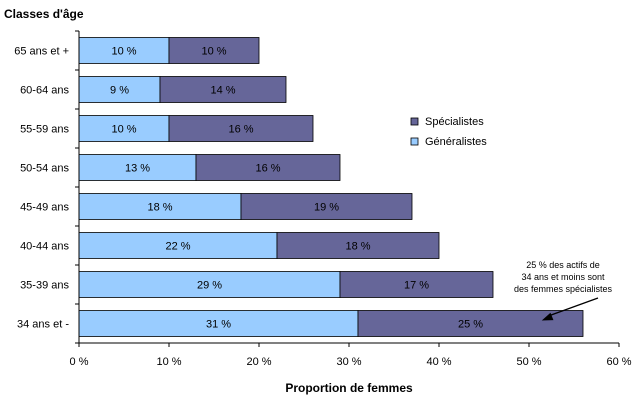 Image resolution: width=641 pixels, height=408 pixels. What do you see at coordinates (258, 362) in the screenshot?
I see `x-tick-label: 20 %` at bounding box center [258, 362].